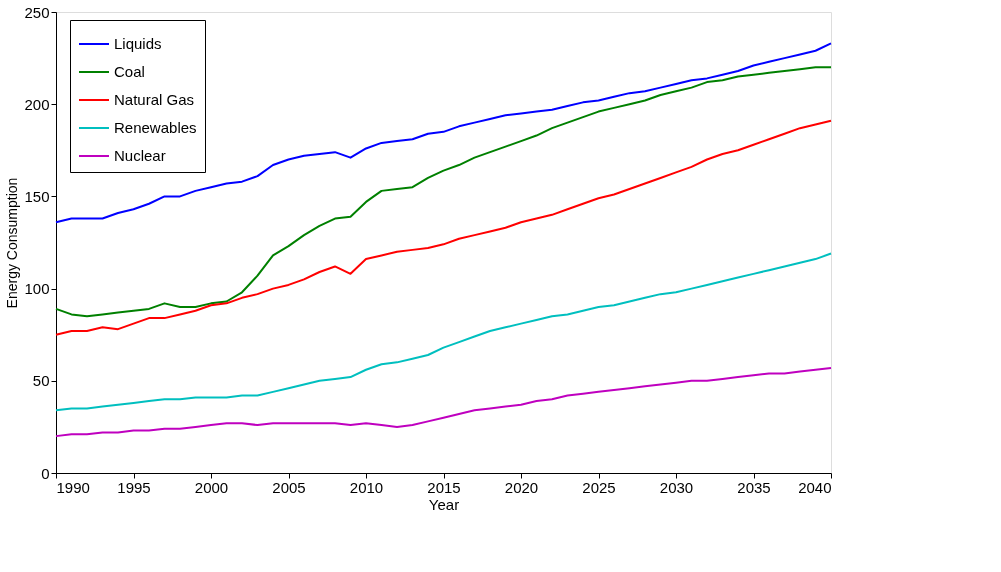 The height and width of the screenshot is (572, 1001). What do you see at coordinates (140, 155) in the screenshot?
I see `legend-label: Nuclear` at bounding box center [140, 155].